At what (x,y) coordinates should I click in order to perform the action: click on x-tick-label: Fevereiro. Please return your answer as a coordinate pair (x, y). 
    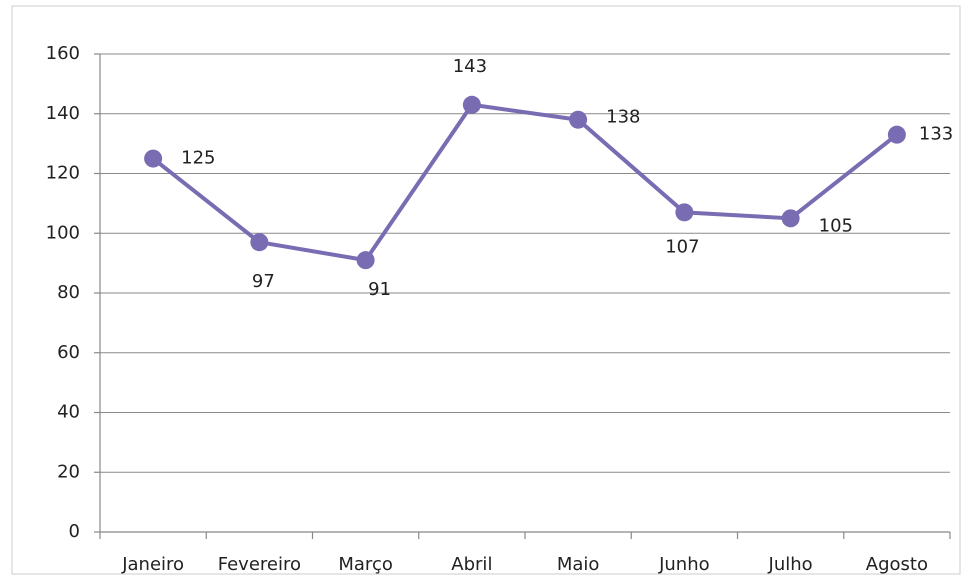
    Looking at the image, I should click on (259, 564).